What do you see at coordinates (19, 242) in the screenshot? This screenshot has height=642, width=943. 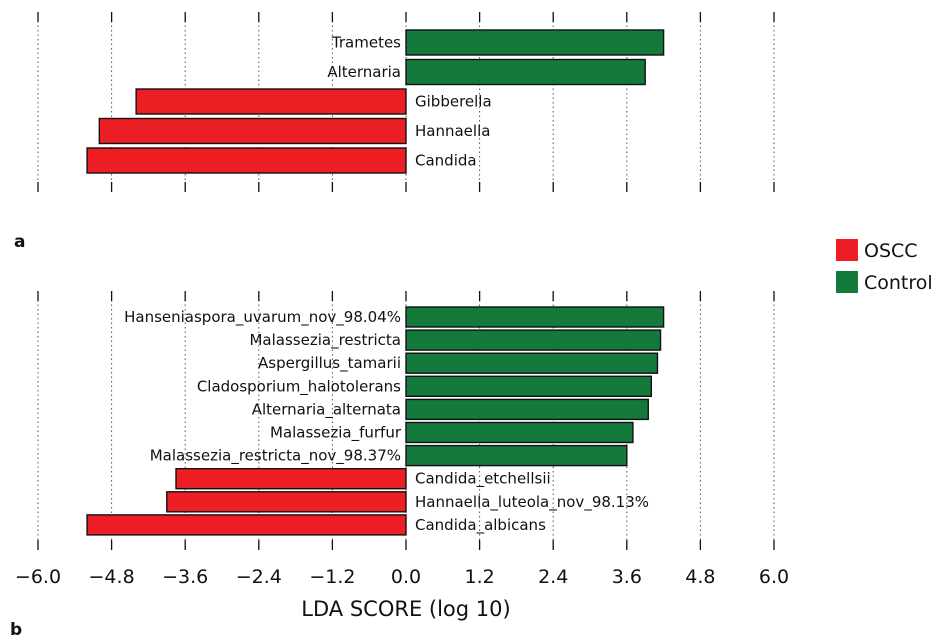 I see `panel-label: a` at bounding box center [19, 242].